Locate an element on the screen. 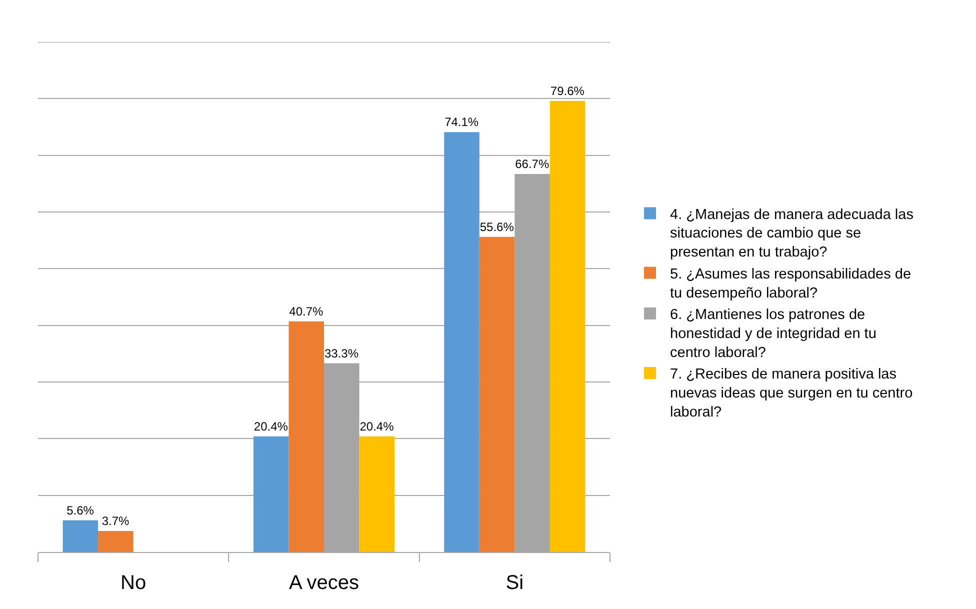  x-tick-label: A veces is located at coordinates (324, 583).